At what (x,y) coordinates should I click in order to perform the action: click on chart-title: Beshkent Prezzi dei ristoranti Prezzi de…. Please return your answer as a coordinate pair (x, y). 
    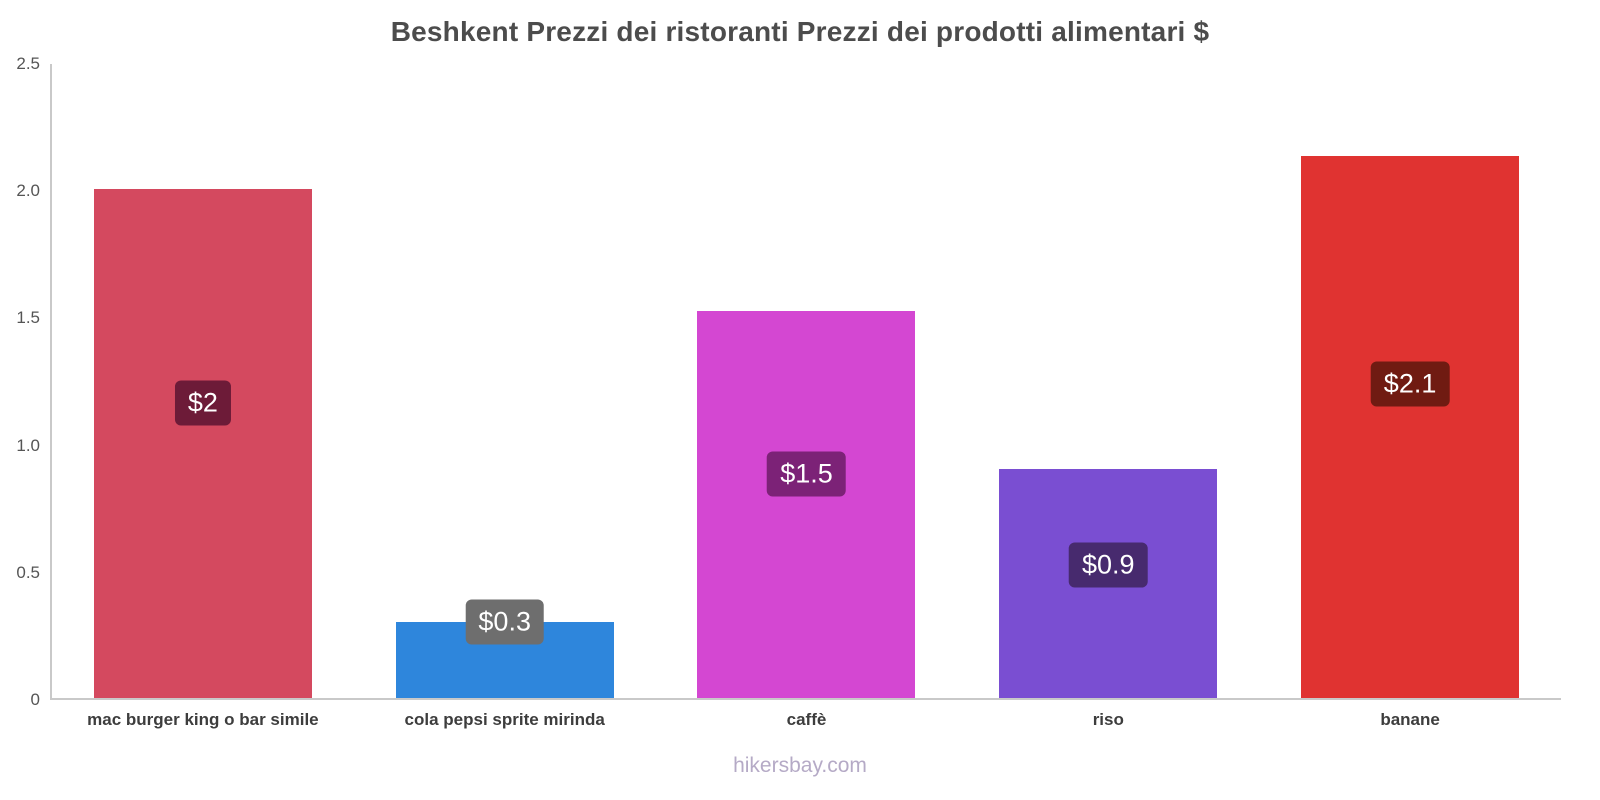
    Looking at the image, I should click on (800, 31).